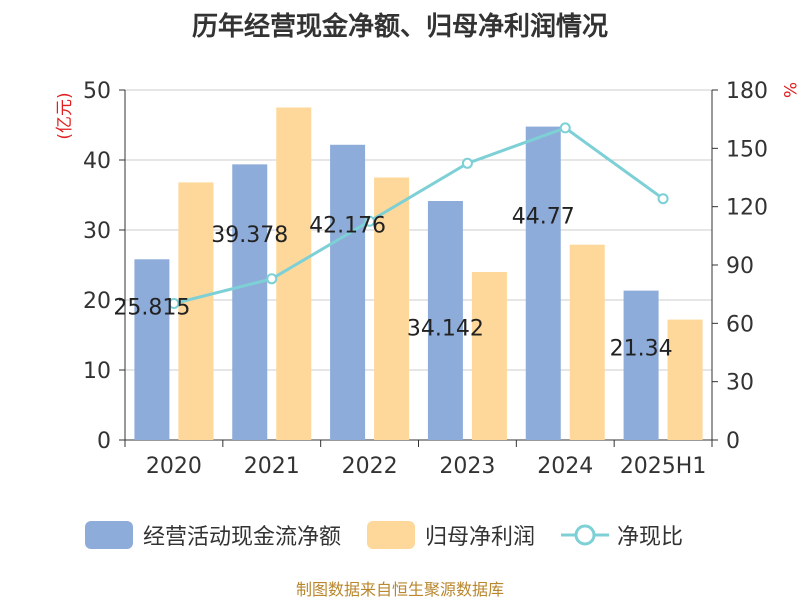  What do you see at coordinates (104, 441) in the screenshot?
I see `left-axis-tick-label: 0` at bounding box center [104, 441].